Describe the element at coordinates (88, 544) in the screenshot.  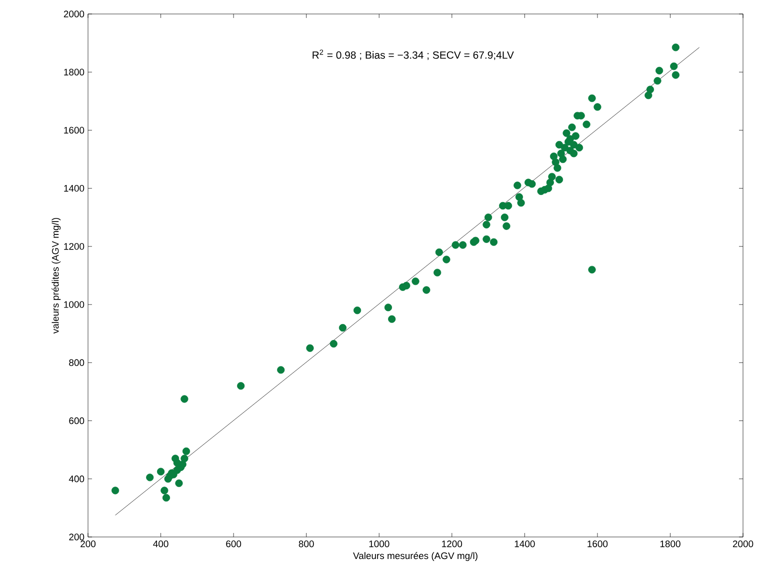
I see `x-tick-label: 200` at that location.